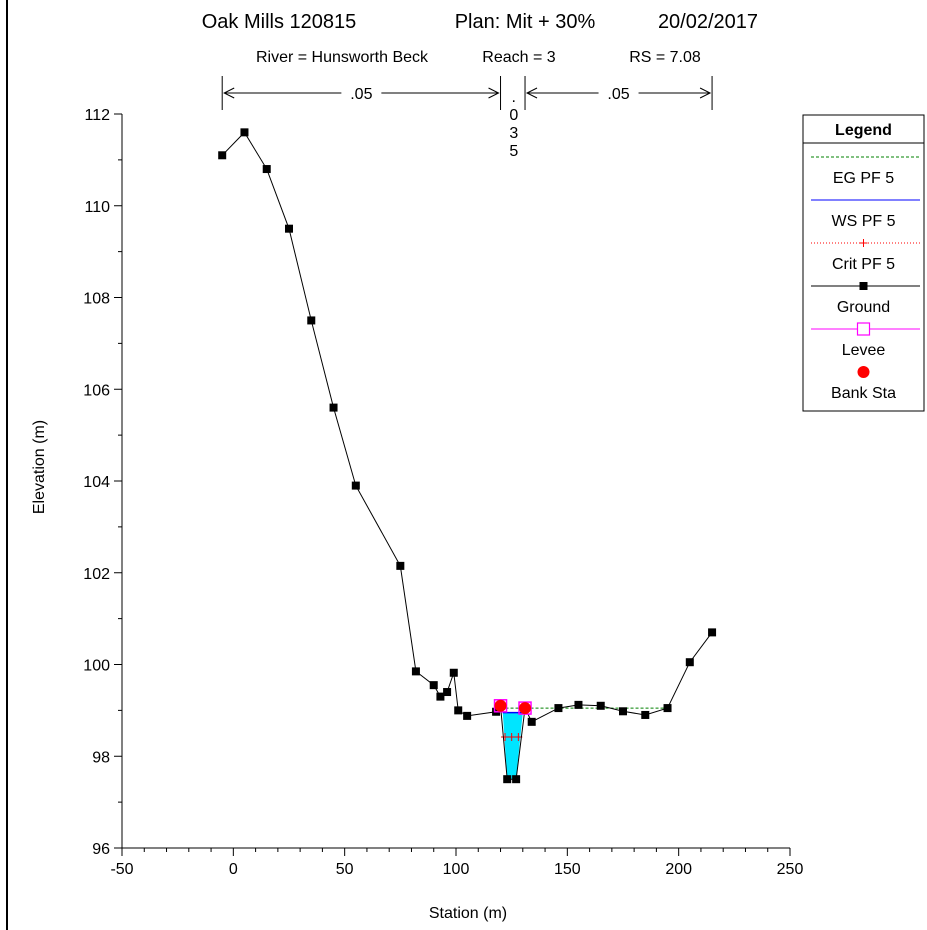 This screenshot has height=930, width=927. What do you see at coordinates (863, 178) in the screenshot?
I see `legend-label: EG PF 5` at bounding box center [863, 178].